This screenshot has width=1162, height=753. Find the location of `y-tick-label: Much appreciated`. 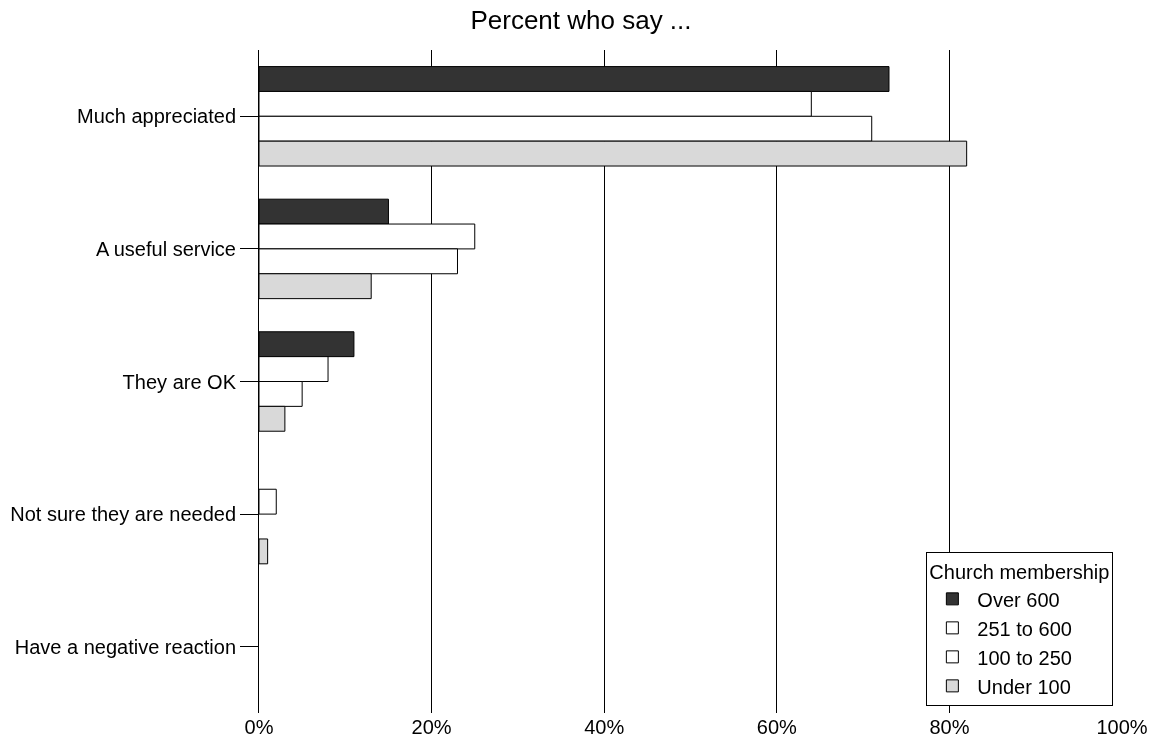

y-tick-label: Much appreciated is located at coordinates (156, 116).